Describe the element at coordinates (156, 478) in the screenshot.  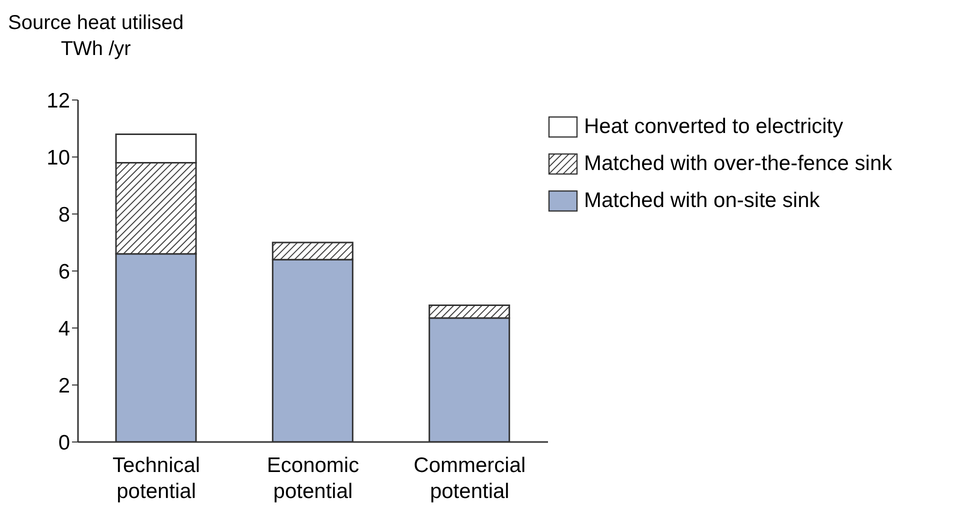
I see `x-tick-label: Technical potential` at that location.